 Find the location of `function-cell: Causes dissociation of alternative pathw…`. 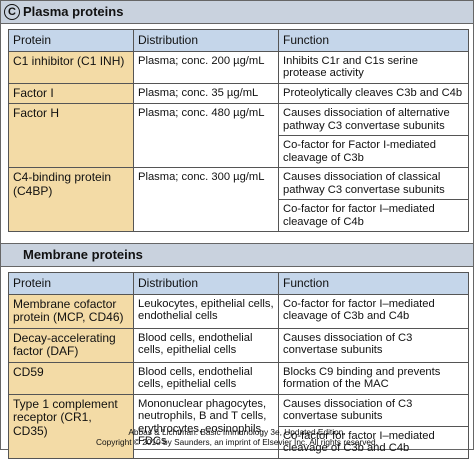

function-cell: Causes dissociation of alternative pathw… is located at coordinates (373, 135).